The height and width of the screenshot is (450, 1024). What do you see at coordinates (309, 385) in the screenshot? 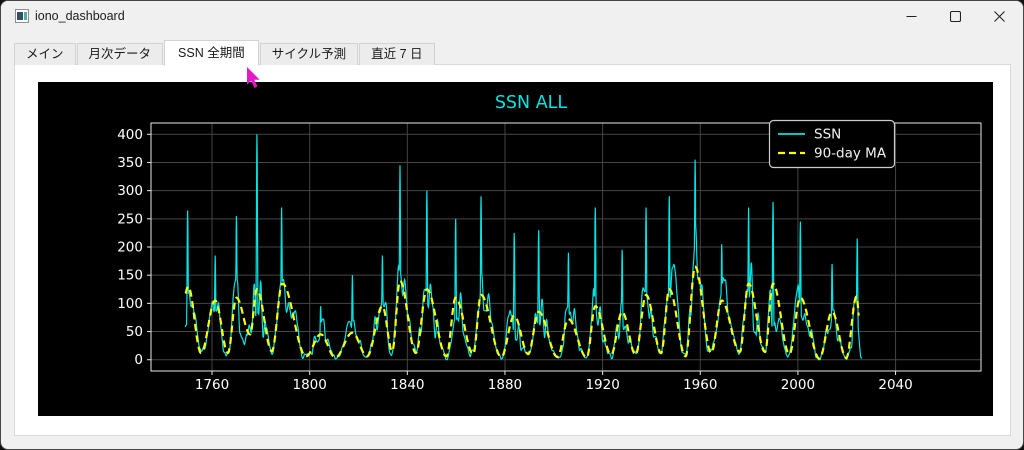
I see `x-tick-label: 1800` at bounding box center [309, 385].